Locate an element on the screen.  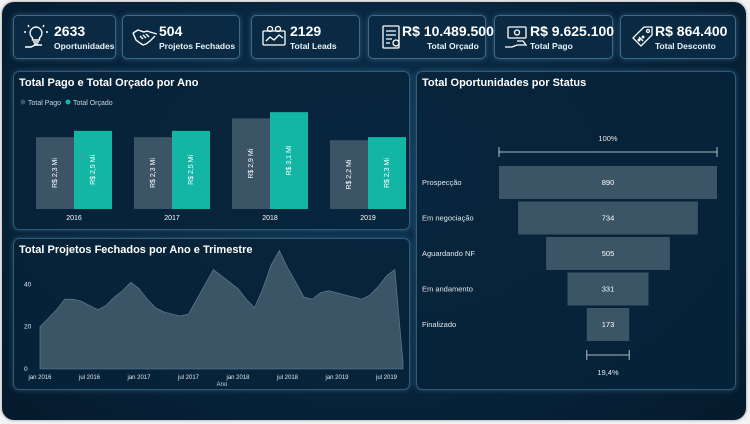
lightbulb-hand-icon is located at coordinates (36, 36).